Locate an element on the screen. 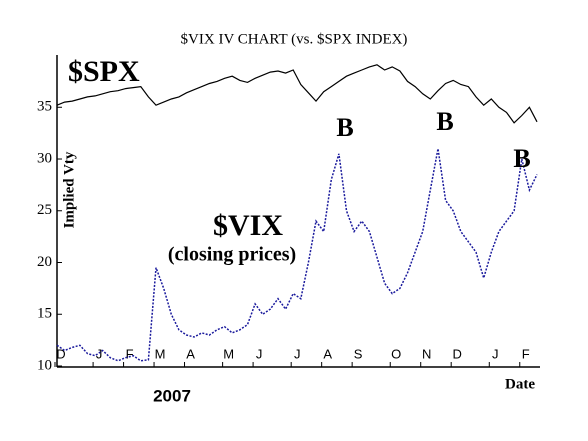  x-tick-label: N is located at coordinates (426, 353).